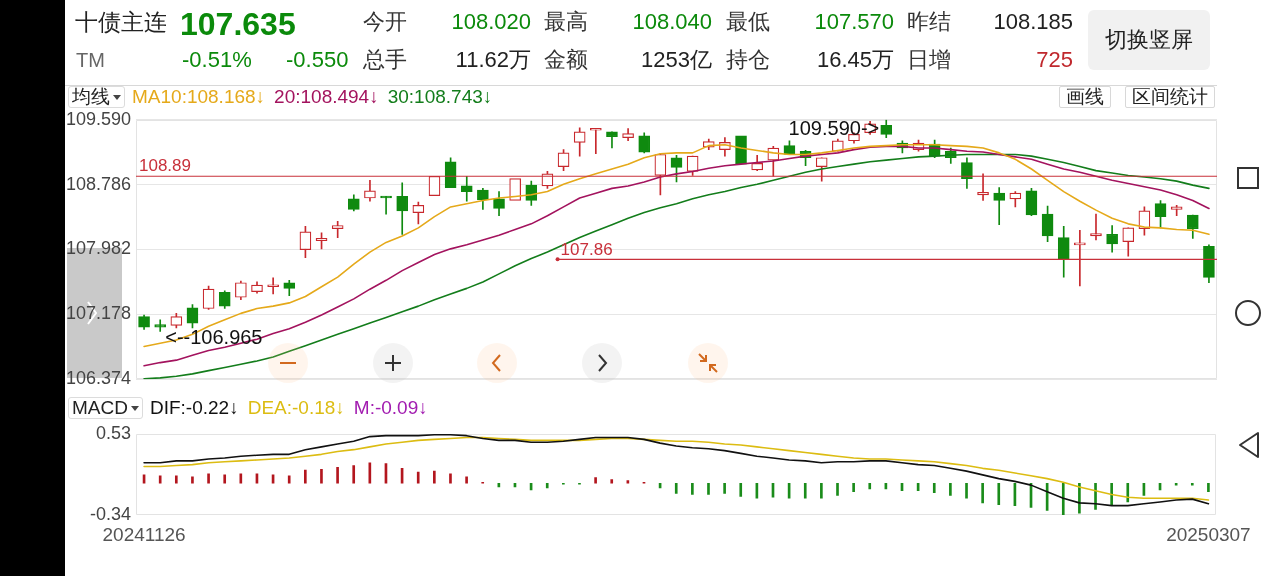  What do you see at coordinates (493, 60) in the screenshot?
I see `text: 11.62万` at bounding box center [493, 60].